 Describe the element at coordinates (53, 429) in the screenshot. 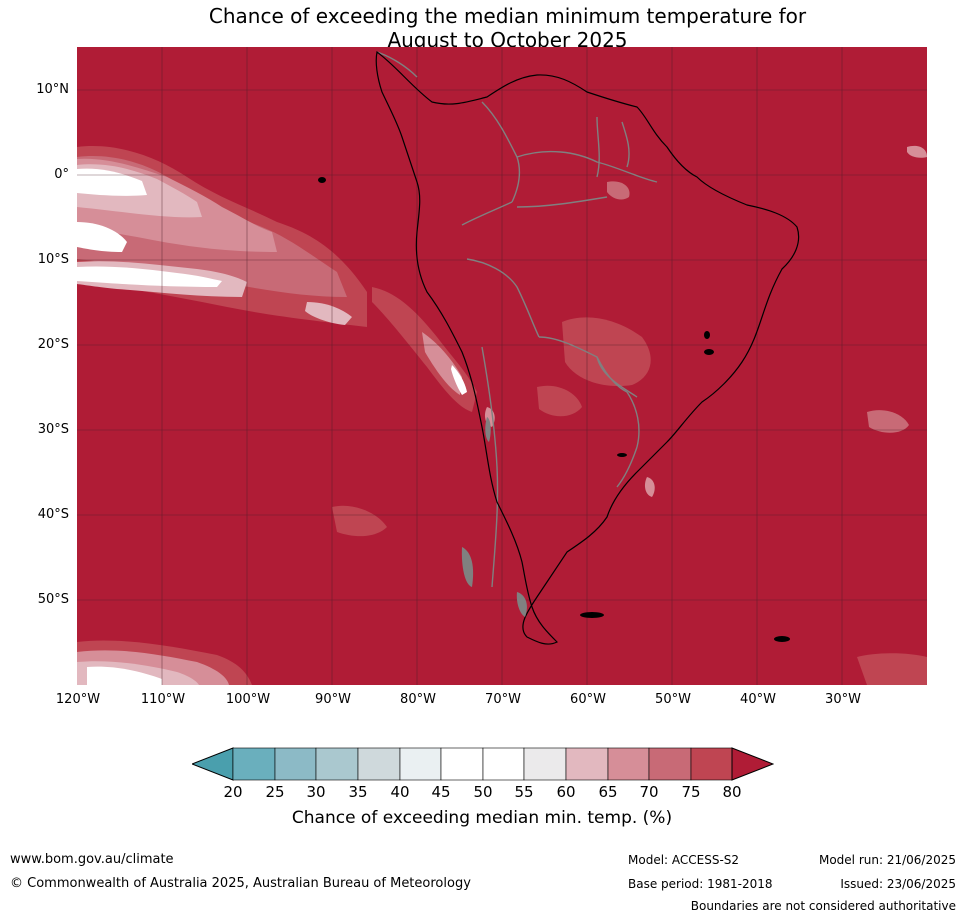

I see `lat-label-30s: 30°S` at that location.